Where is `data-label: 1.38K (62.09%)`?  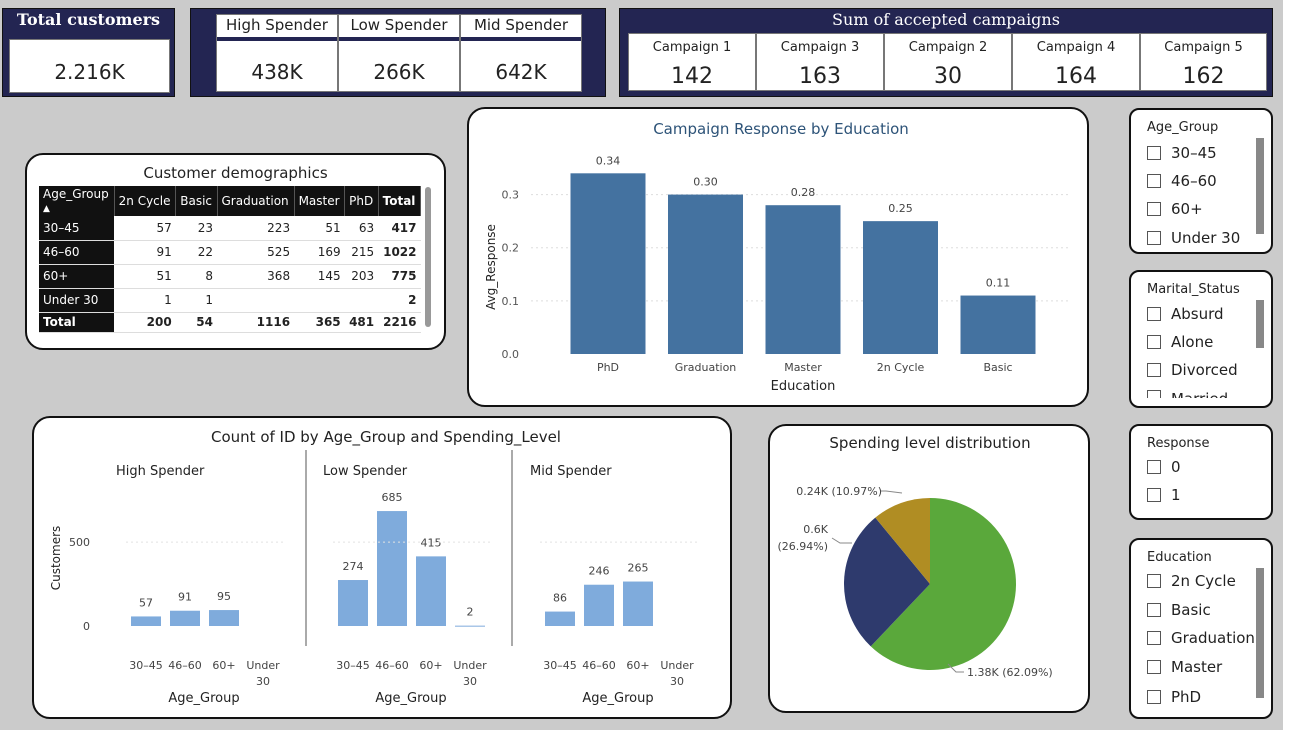
data-label: 1.38K (62.09%) is located at coordinates (1010, 672).